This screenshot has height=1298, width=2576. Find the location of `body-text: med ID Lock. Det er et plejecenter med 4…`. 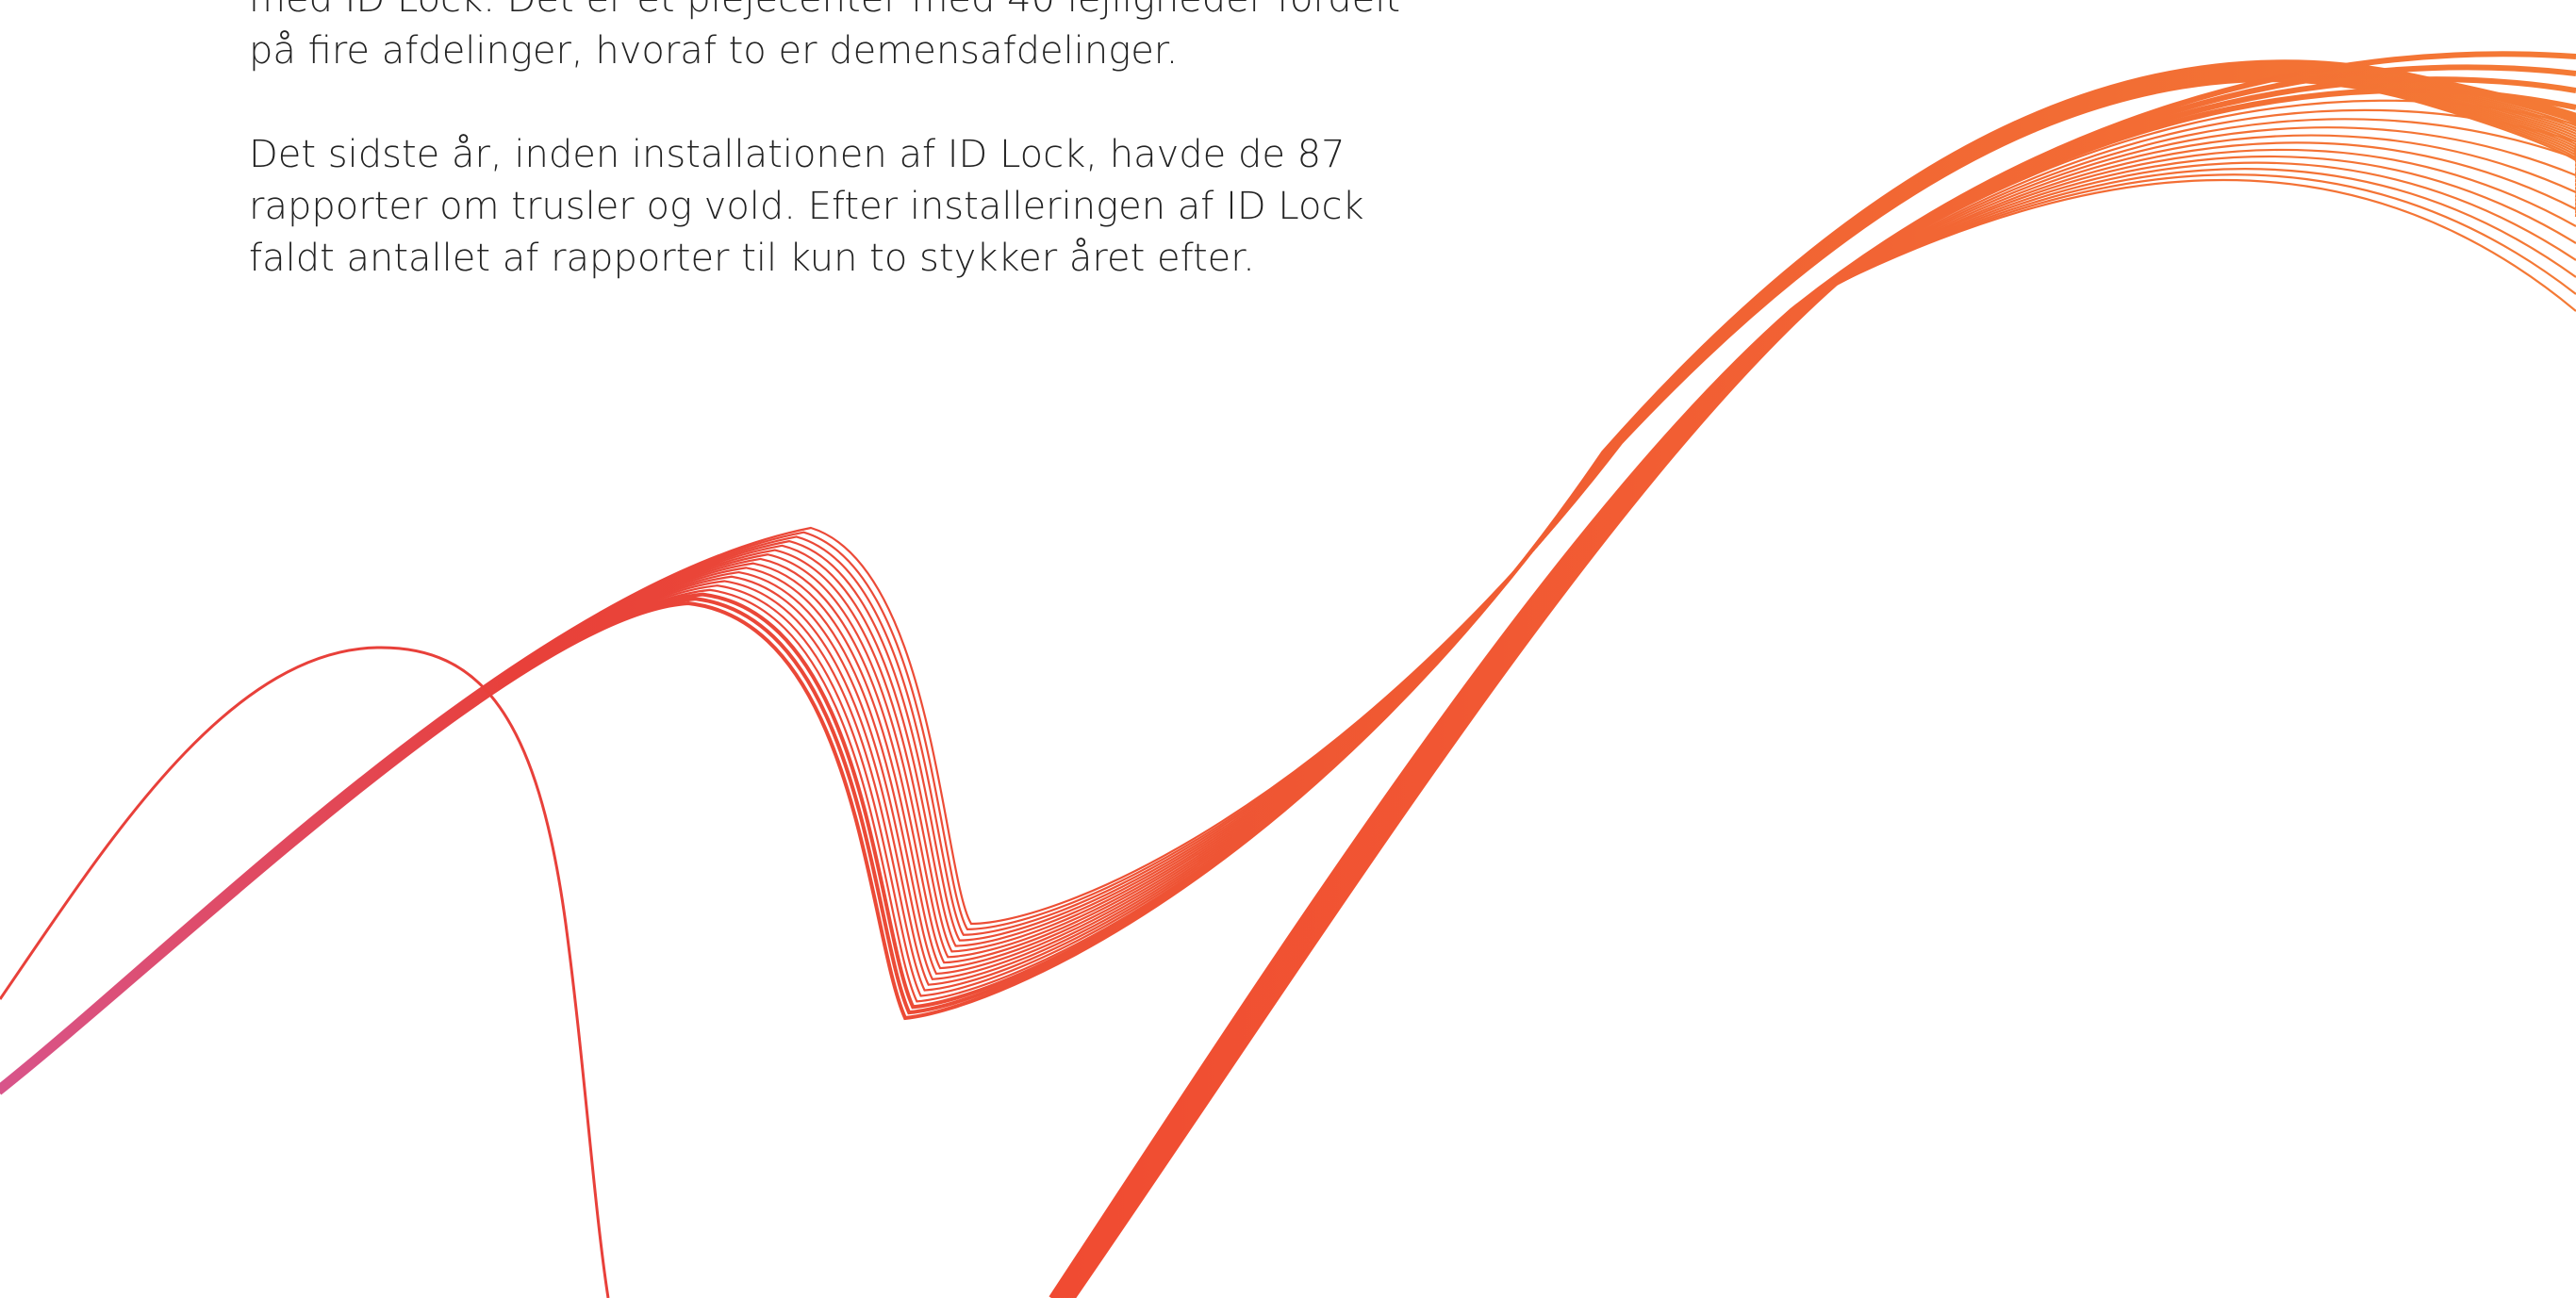

body-text: med ID Lock. Det er et plejecenter med 4… is located at coordinates (829, 142).